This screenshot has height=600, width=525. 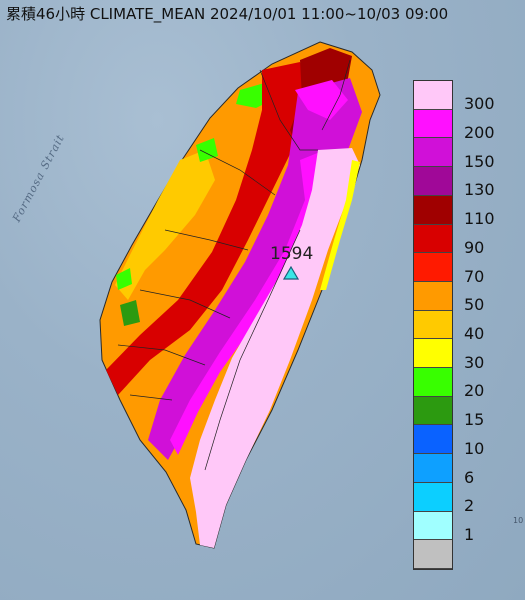 I want to click on legend-label: 20, so click(x=474, y=391).